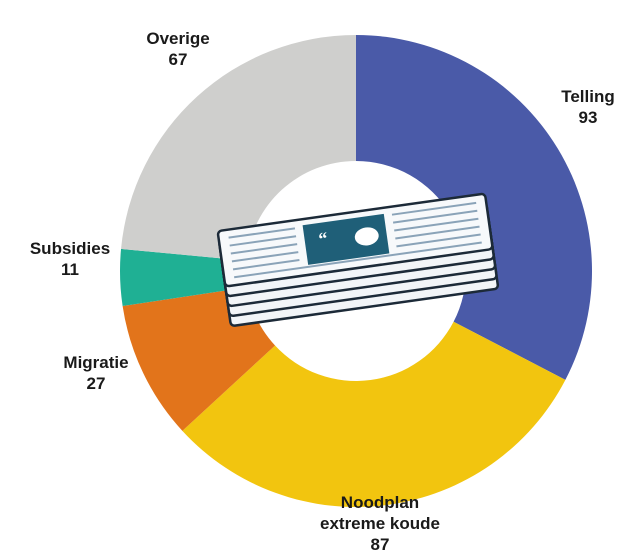  I want to click on label-telling-value: 93, so click(588, 117).